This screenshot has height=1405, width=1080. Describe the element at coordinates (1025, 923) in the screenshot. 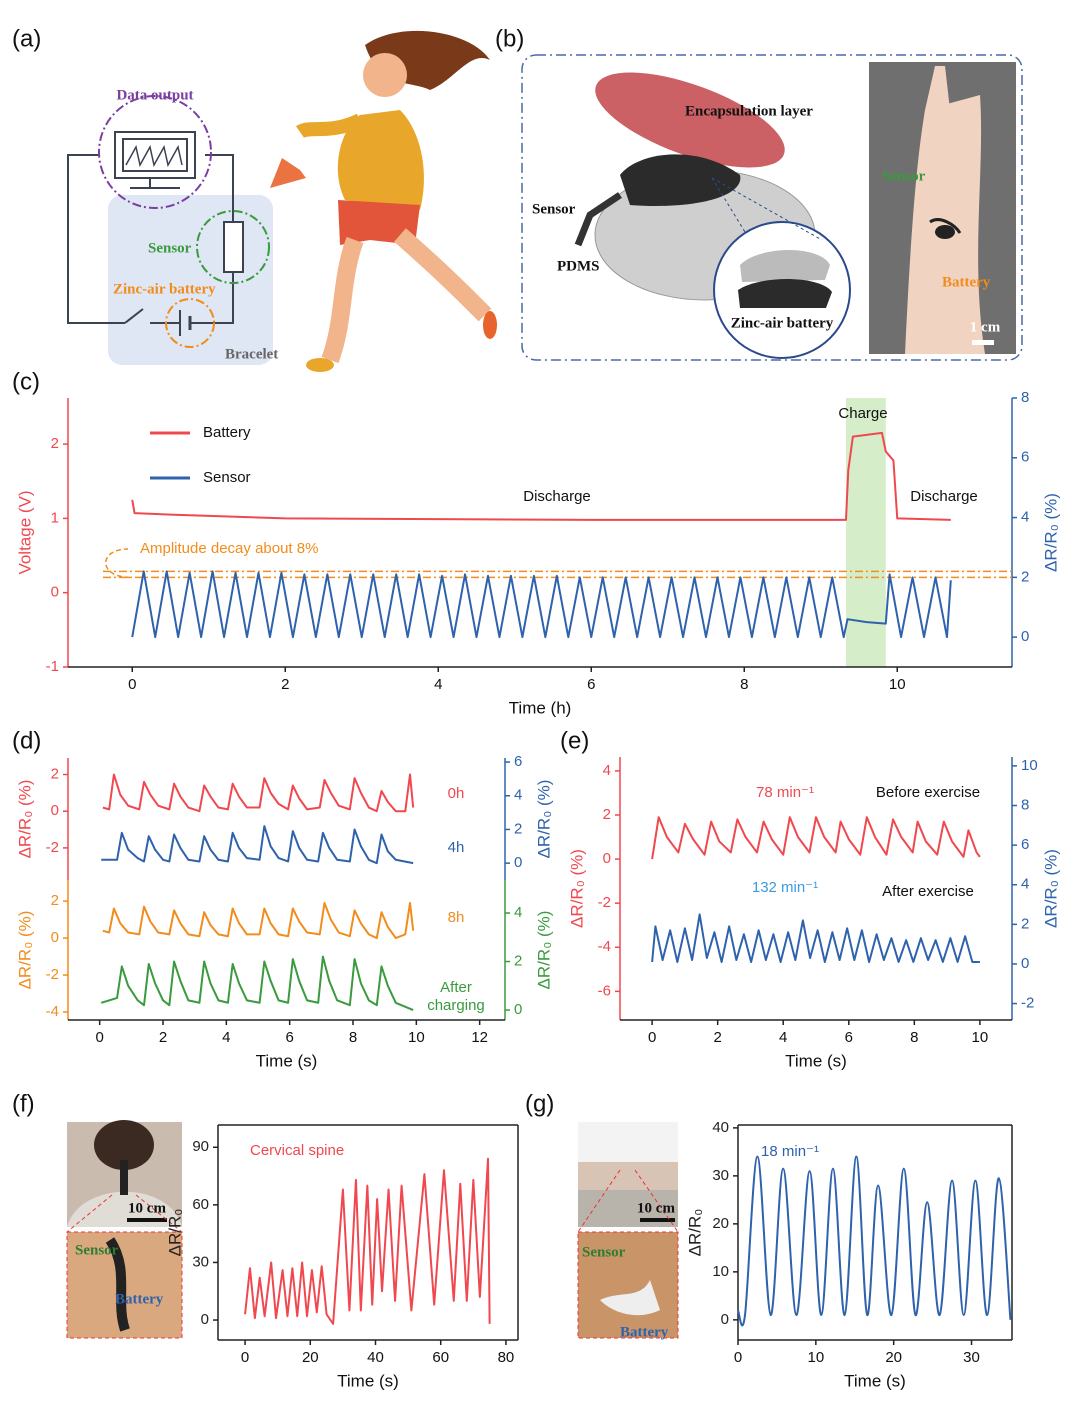

I see `y2-tick-label: 2` at that location.